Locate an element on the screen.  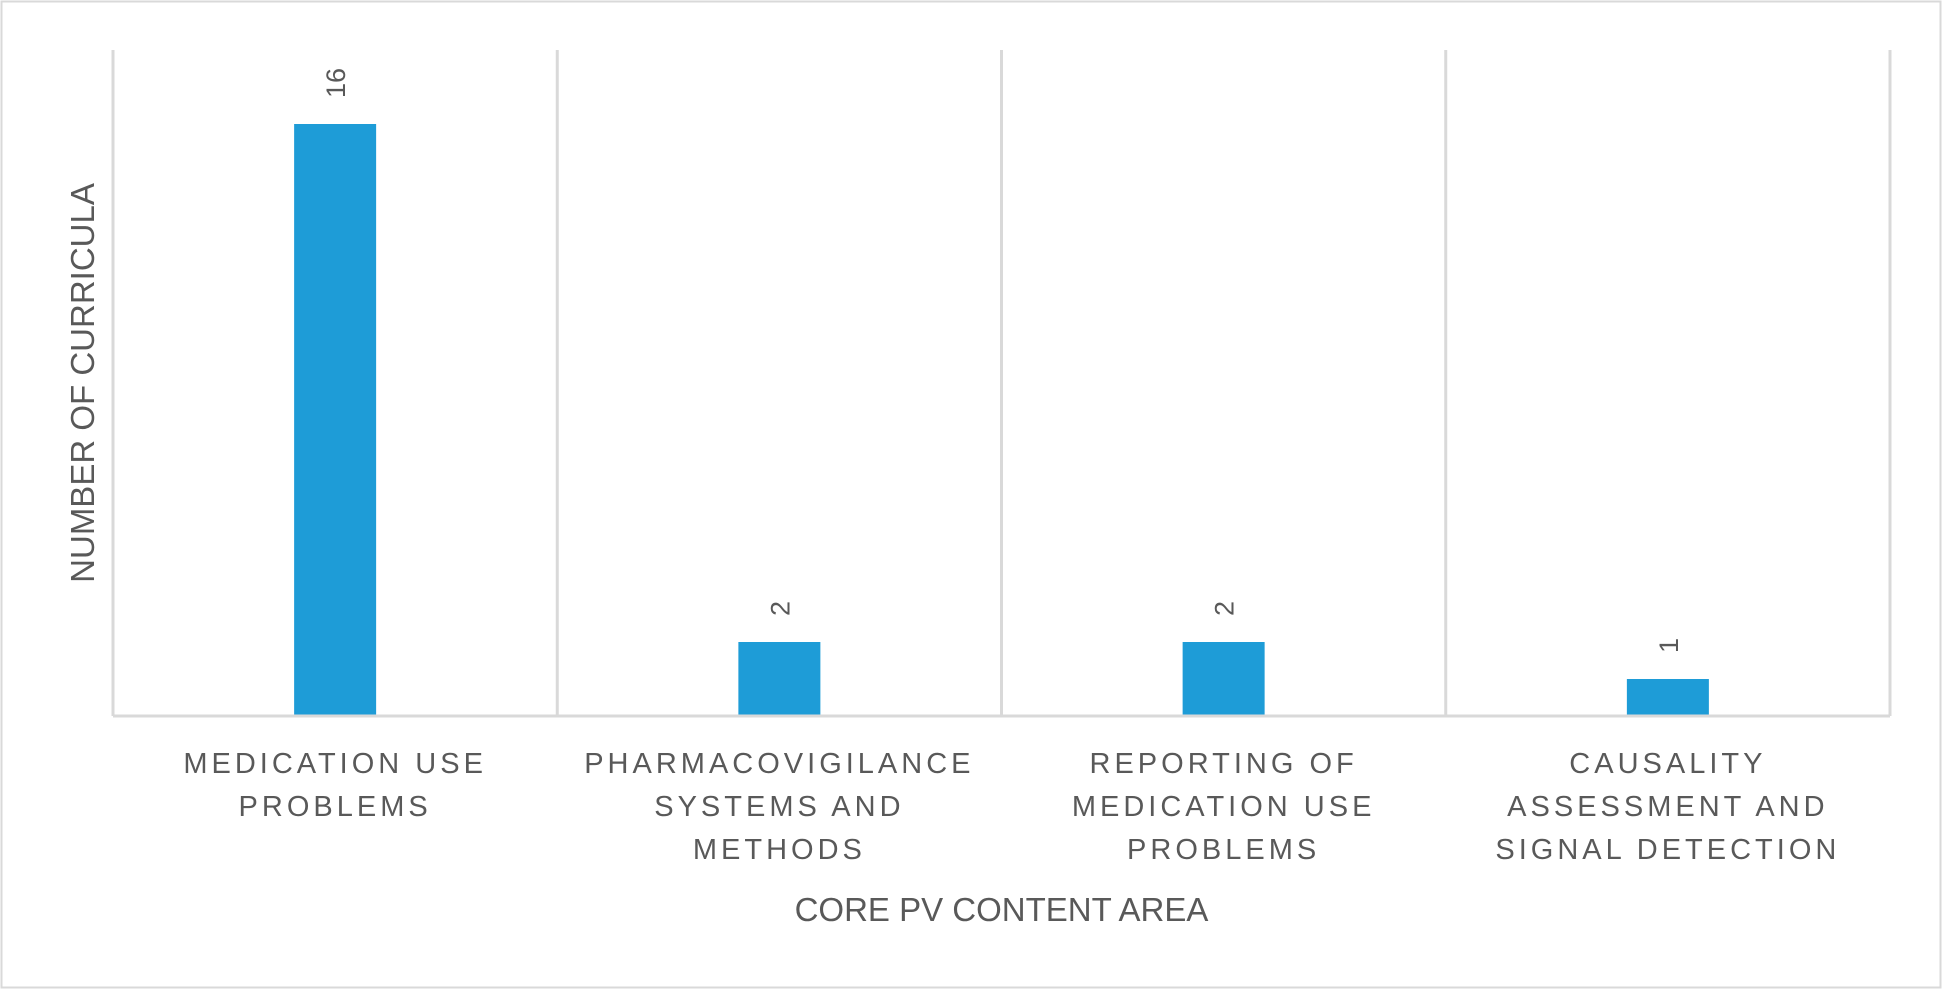
data-label: 16 is located at coordinates (336, 83).